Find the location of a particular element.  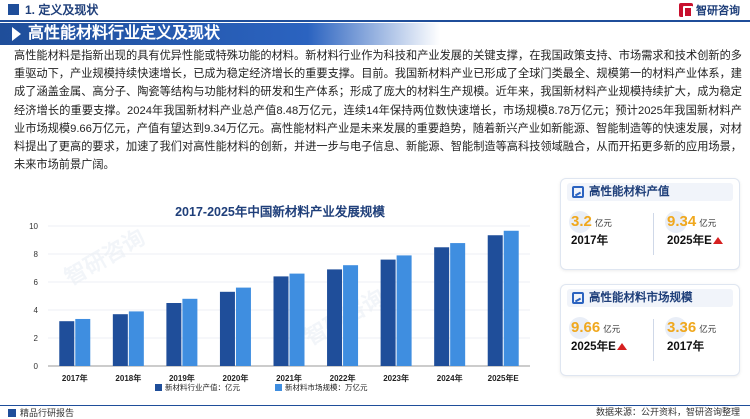

output-left-unit: 亿元 is located at coordinates (603, 223).